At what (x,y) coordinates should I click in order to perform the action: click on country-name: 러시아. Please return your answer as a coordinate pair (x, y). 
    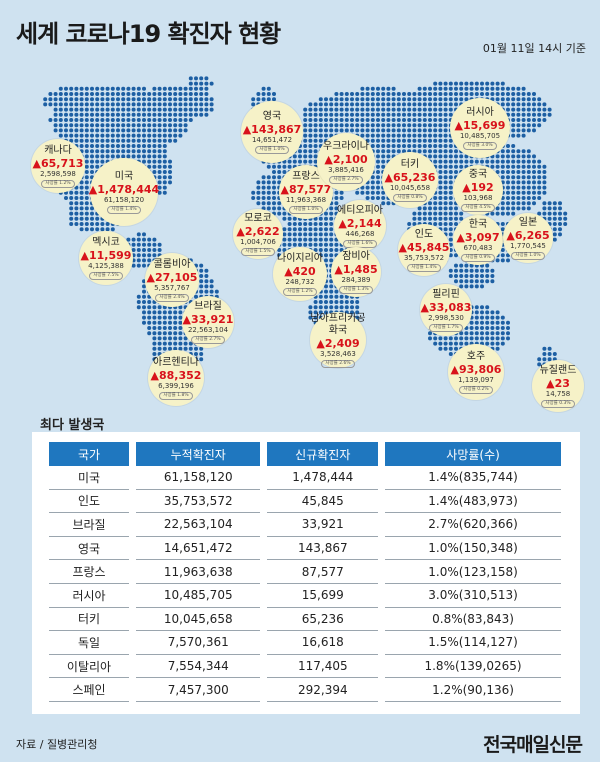
    Looking at the image, I should click on (480, 112).